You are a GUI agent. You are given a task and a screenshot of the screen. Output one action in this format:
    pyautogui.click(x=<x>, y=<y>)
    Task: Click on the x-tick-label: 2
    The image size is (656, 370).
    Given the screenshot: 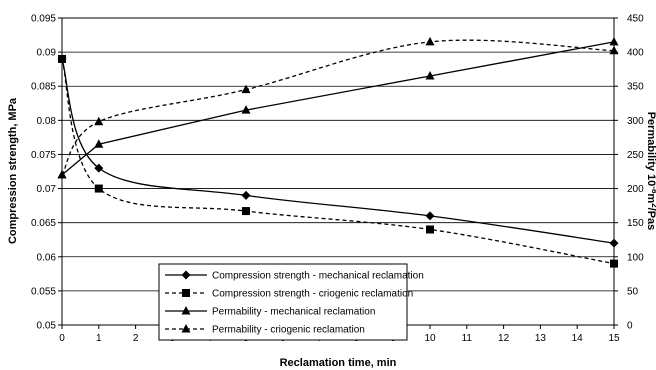 What is the action you would take?
    pyautogui.click(x=136, y=338)
    